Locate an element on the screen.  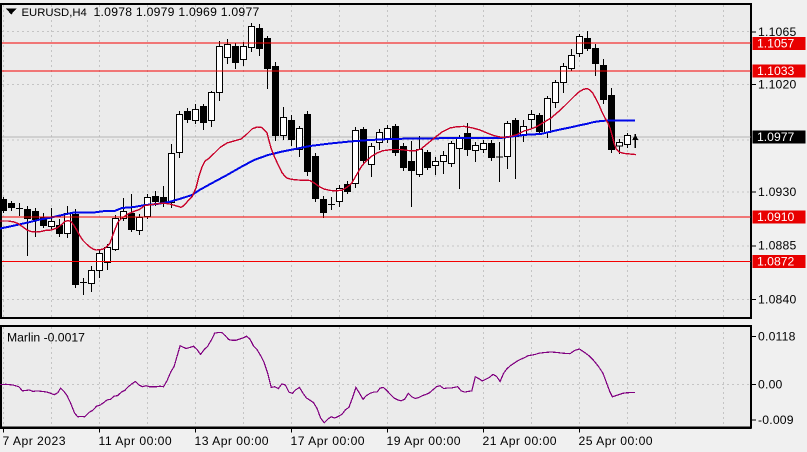
svg-text: 1.0885 is located at coordinates (777, 246).